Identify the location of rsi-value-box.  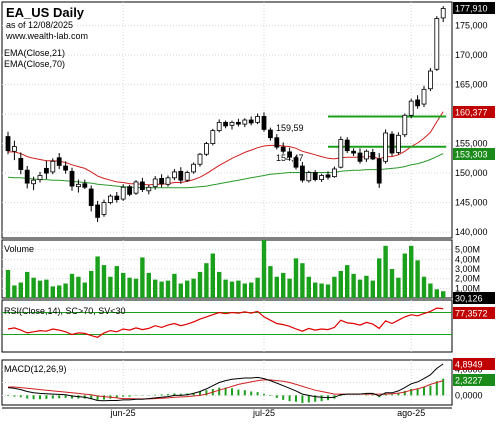
(474, 313).